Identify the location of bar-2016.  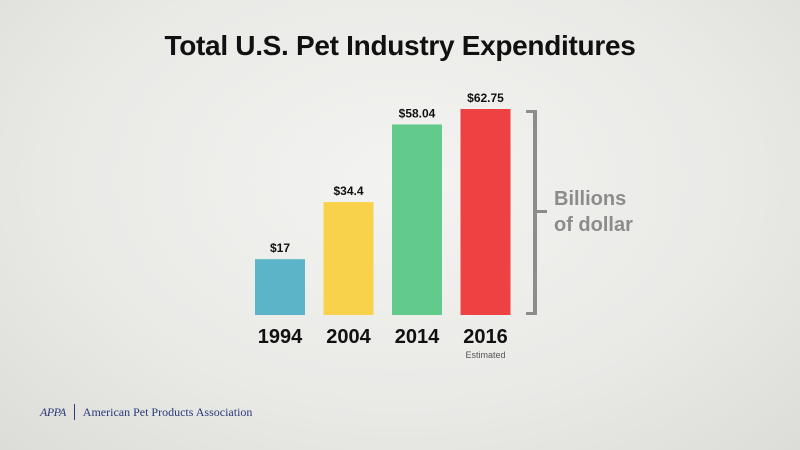
(485, 212).